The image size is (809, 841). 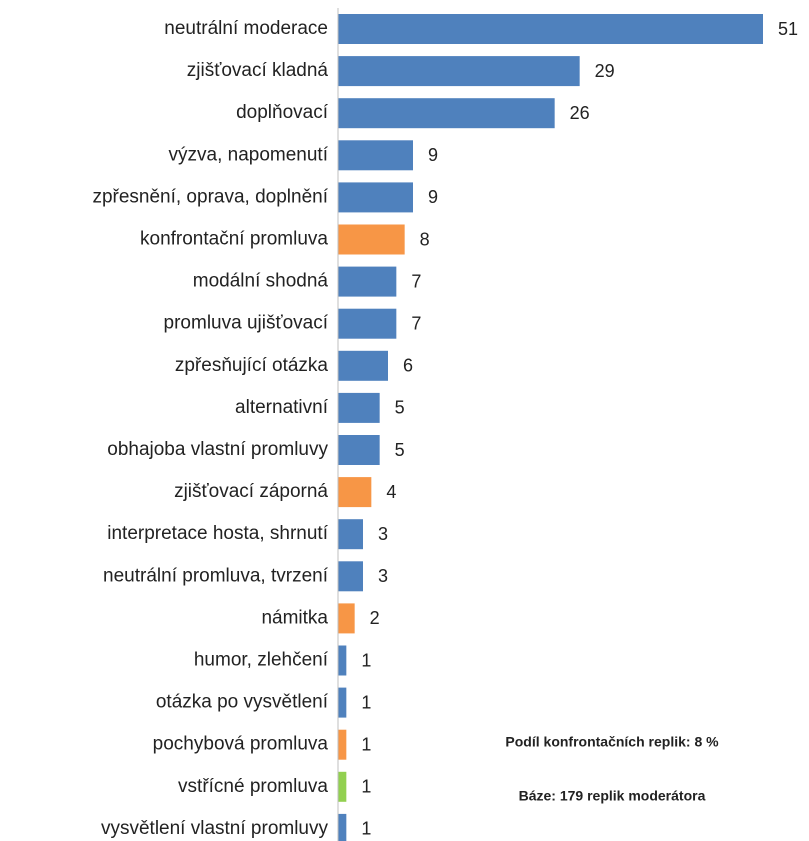 I want to click on category-label: otázka po vysvětlení, so click(x=242, y=702).